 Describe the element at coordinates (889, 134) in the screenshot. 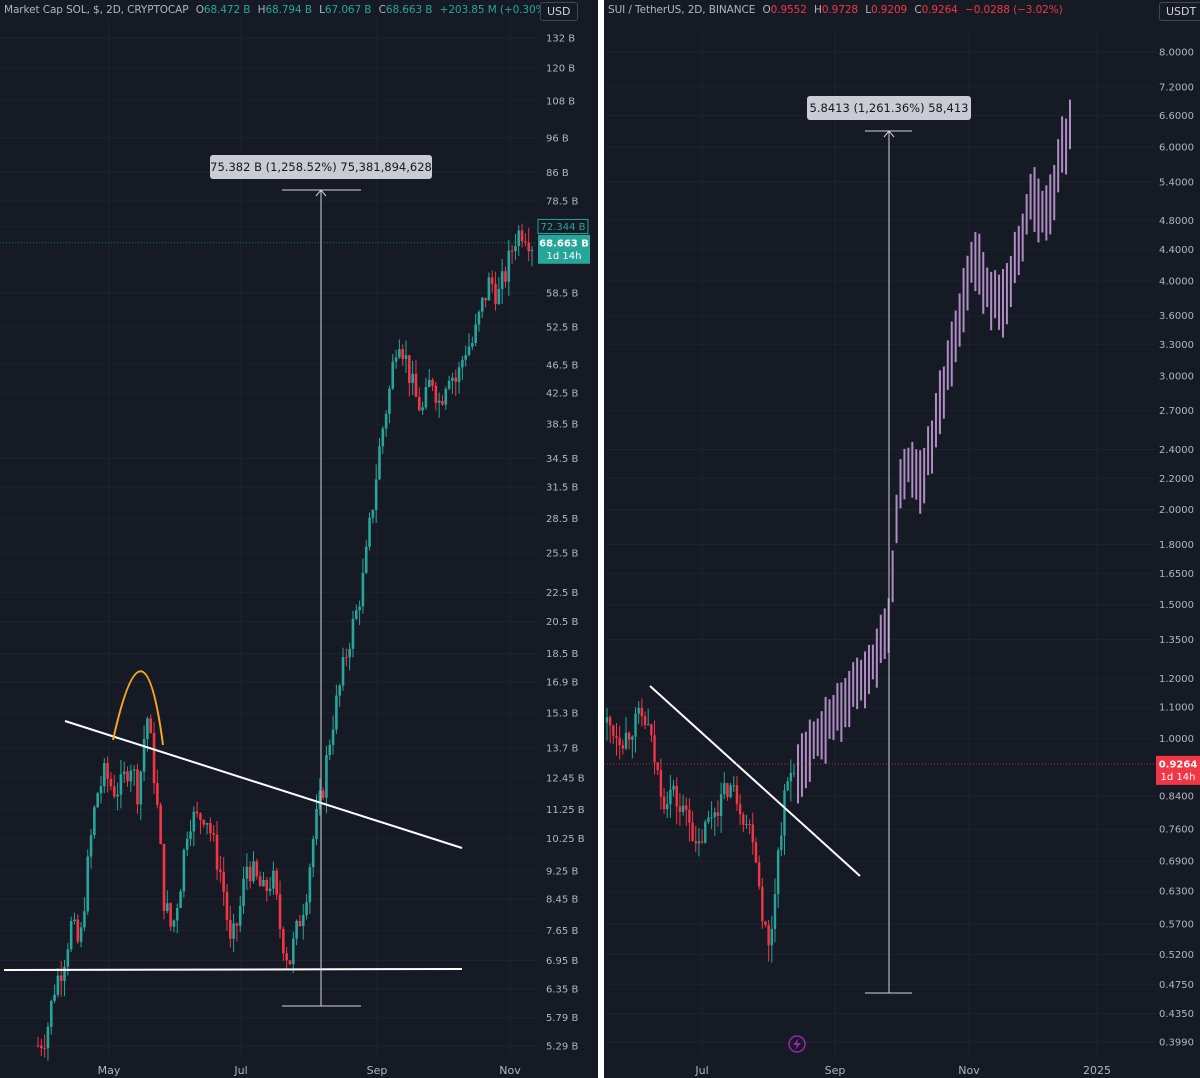

I see `sui-measure-arrow` at that location.